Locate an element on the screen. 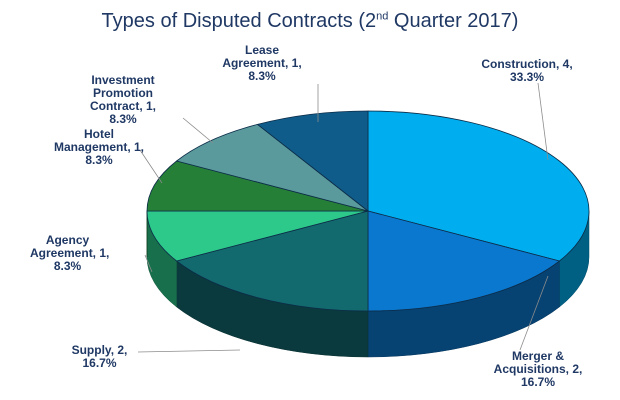  data-label-line: Hotel is located at coordinates (99, 134).